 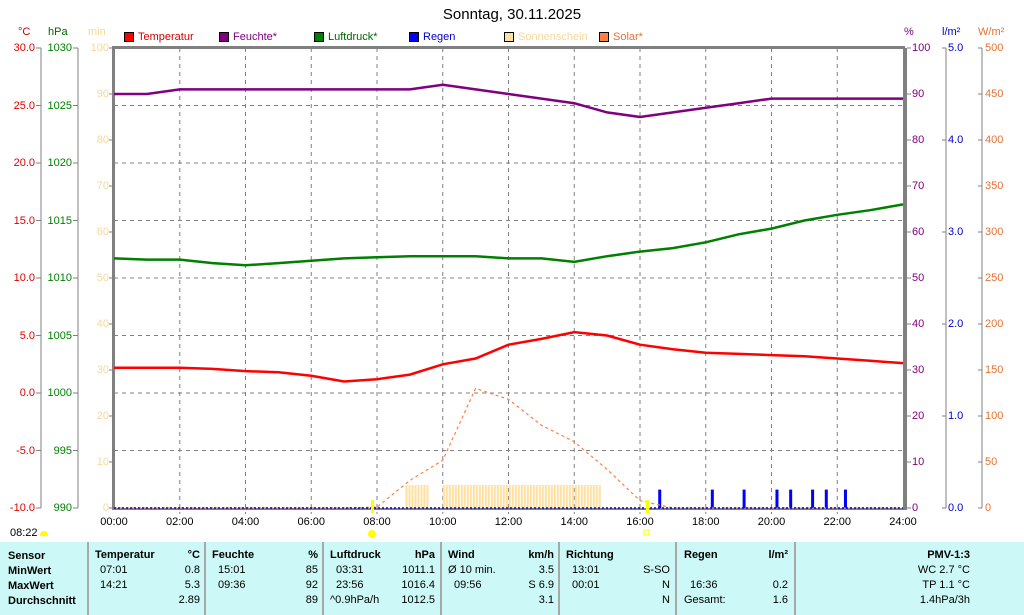 What do you see at coordinates (59, 278) in the screenshot?
I see `pressure-tick: 1010` at bounding box center [59, 278].